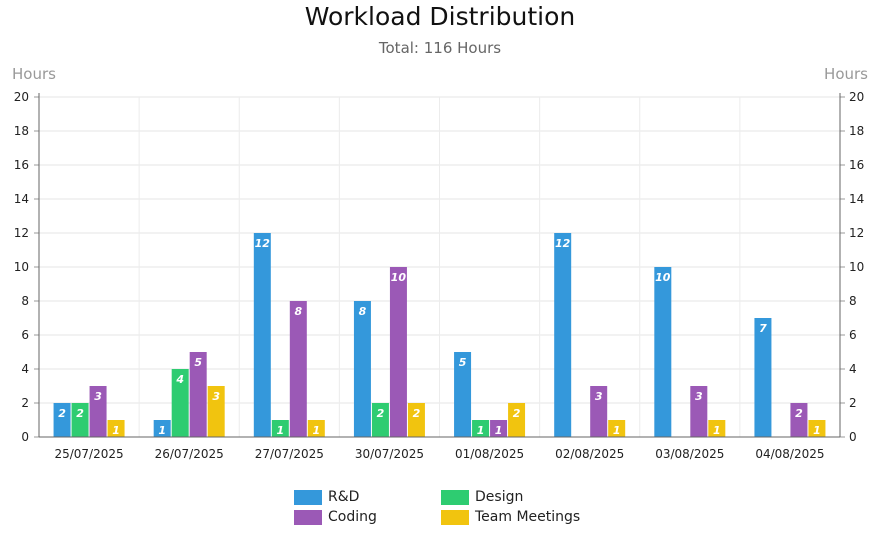 This screenshot has height=550, width=880. I want to click on legend-label: Design, so click(499, 497).